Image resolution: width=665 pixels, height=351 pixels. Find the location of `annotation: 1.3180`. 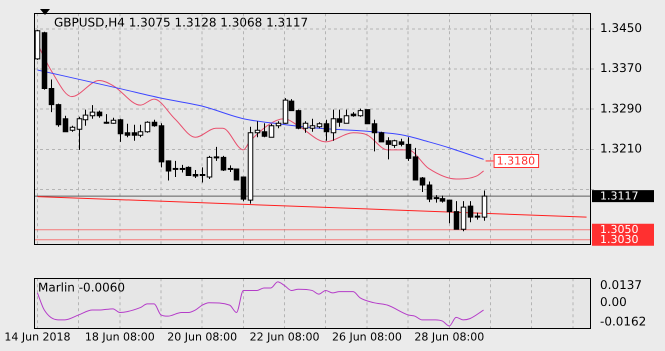

annotation: 1.3180 is located at coordinates (516, 161).